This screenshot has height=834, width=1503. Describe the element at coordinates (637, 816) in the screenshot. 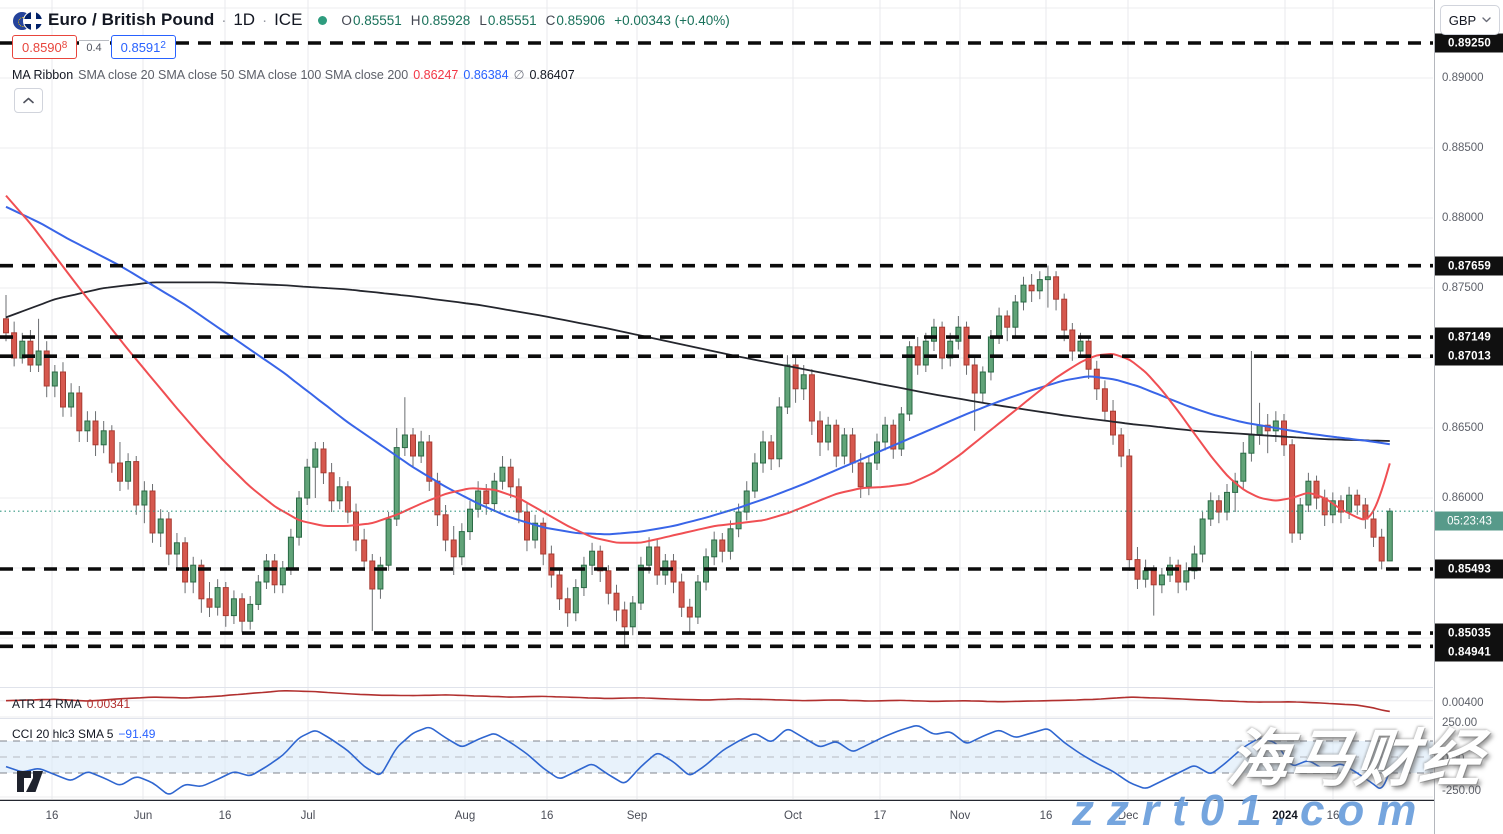

I see `time-tick-label: Sep` at that location.